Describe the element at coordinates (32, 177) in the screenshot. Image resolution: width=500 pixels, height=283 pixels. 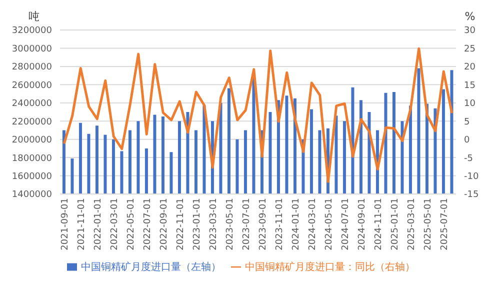
I see `y-tick-label: 1600000` at that location.